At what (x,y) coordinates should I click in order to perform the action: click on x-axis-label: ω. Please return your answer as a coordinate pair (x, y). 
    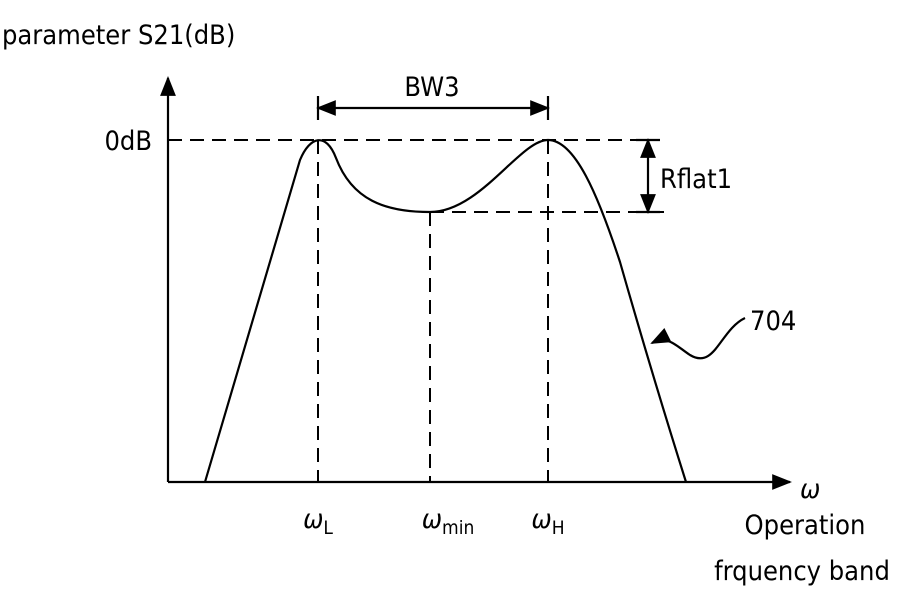
    Looking at the image, I should click on (810, 489).